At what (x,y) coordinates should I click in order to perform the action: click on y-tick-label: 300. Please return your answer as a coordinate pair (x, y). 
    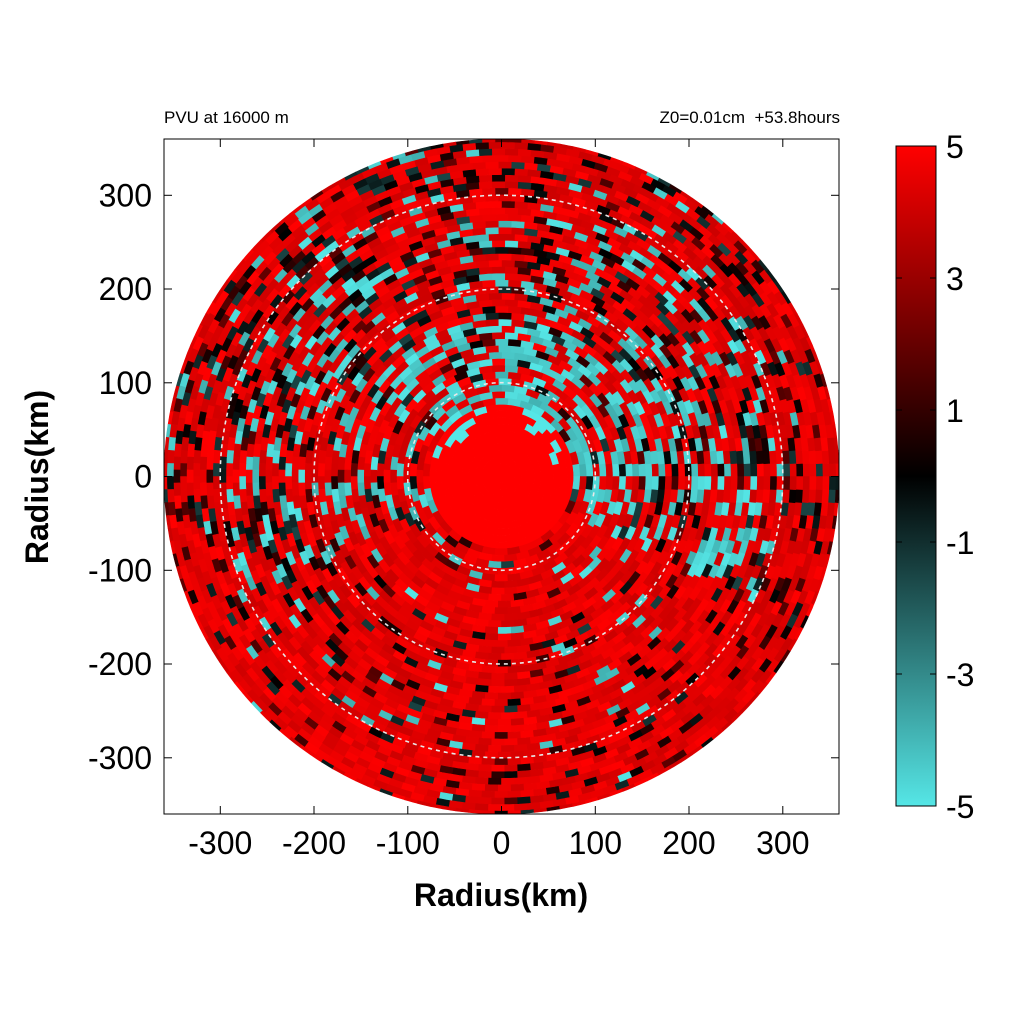
    Looking at the image, I should click on (125, 195).